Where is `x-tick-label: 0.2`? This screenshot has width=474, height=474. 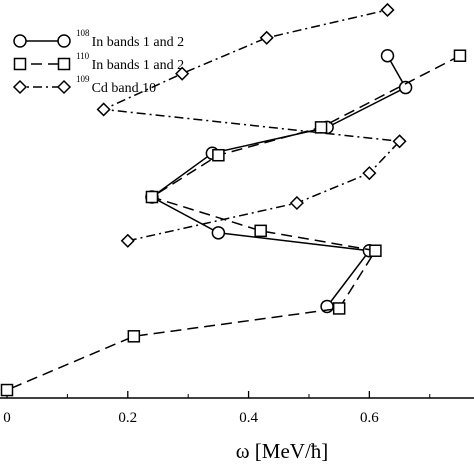 x-tick-label: 0.2 is located at coordinates (127, 418).